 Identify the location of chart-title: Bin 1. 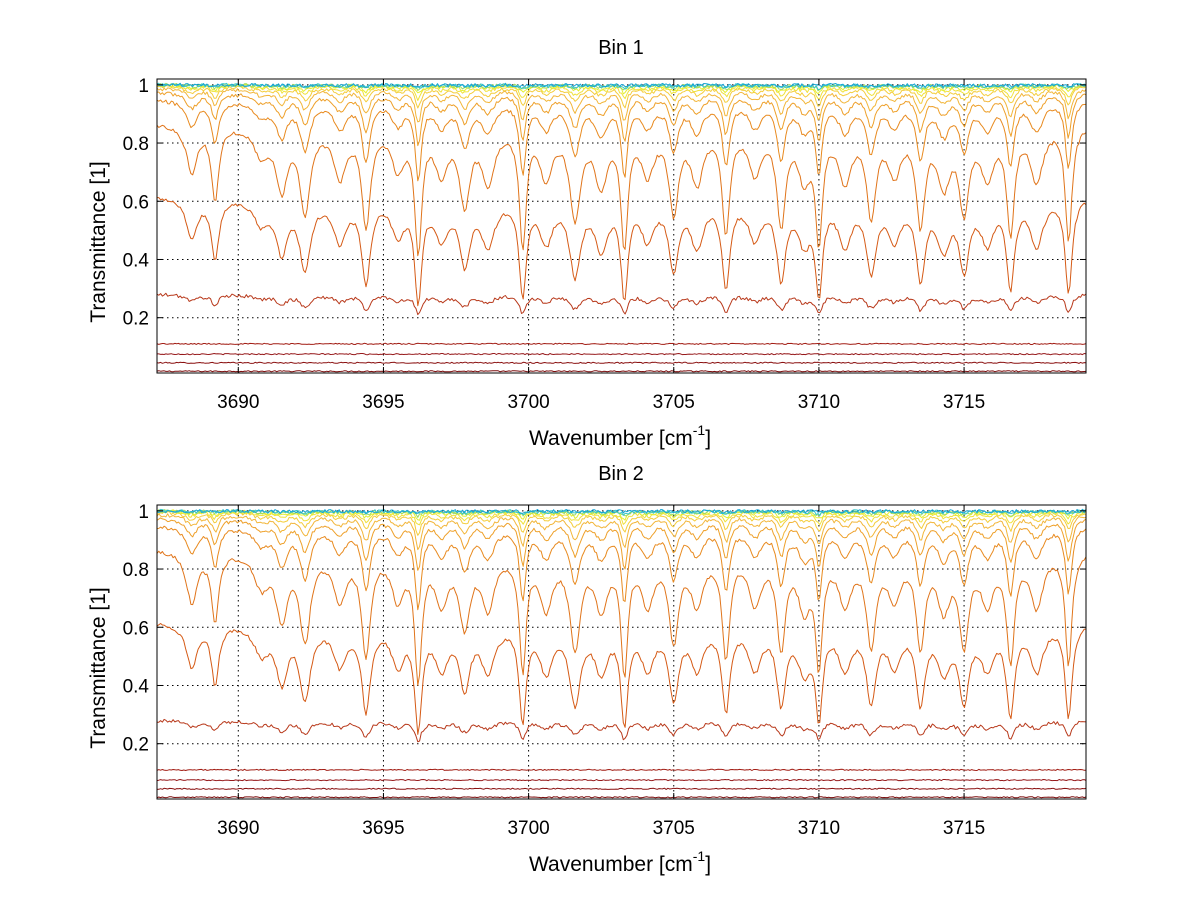
(621, 48).